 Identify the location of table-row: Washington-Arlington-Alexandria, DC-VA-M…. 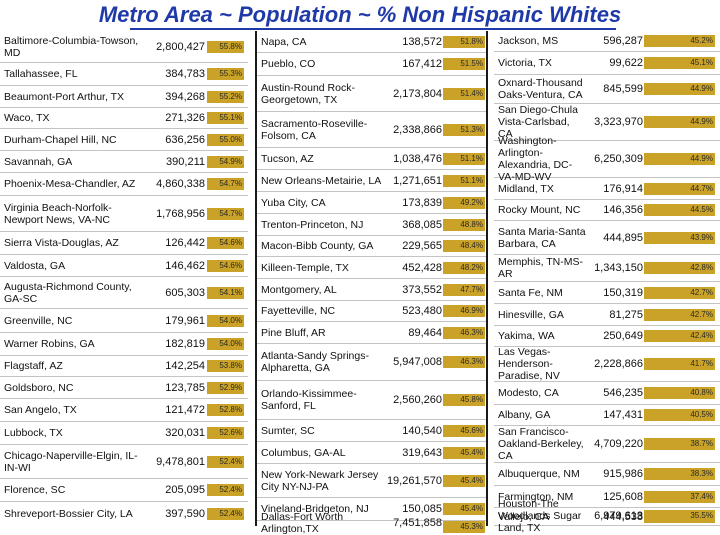
(607, 159).